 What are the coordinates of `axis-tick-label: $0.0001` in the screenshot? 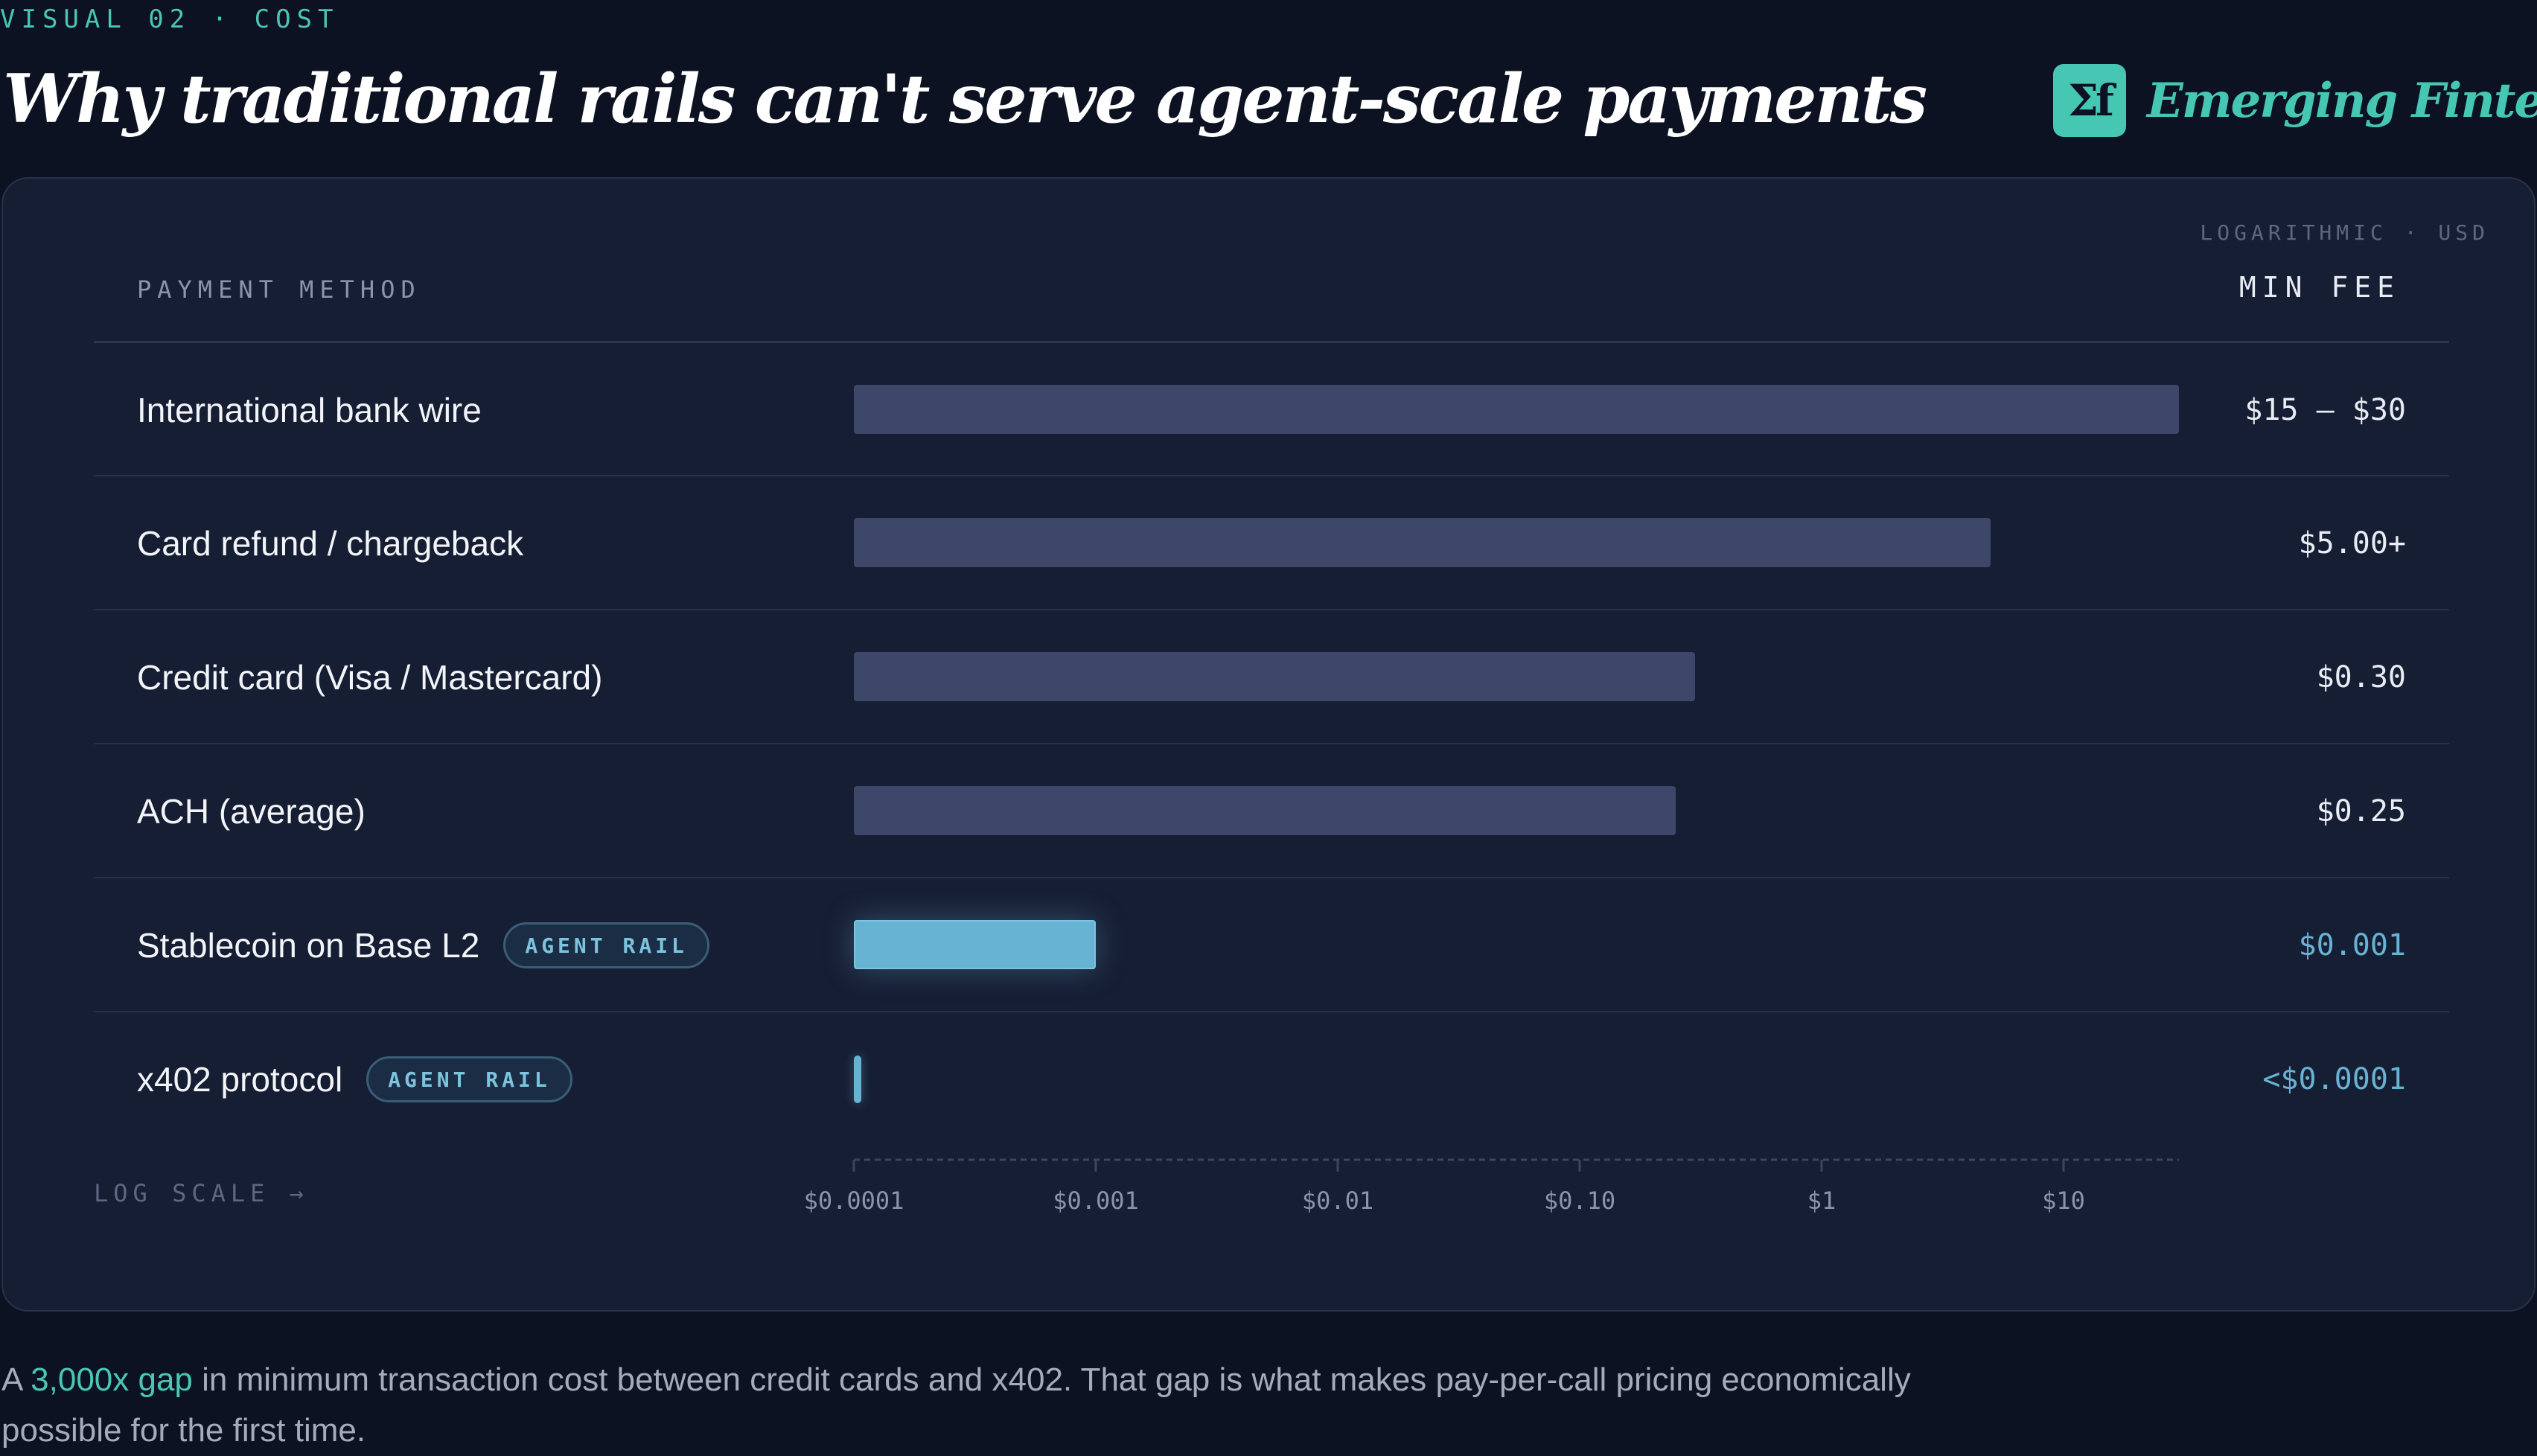 It's located at (854, 1201).